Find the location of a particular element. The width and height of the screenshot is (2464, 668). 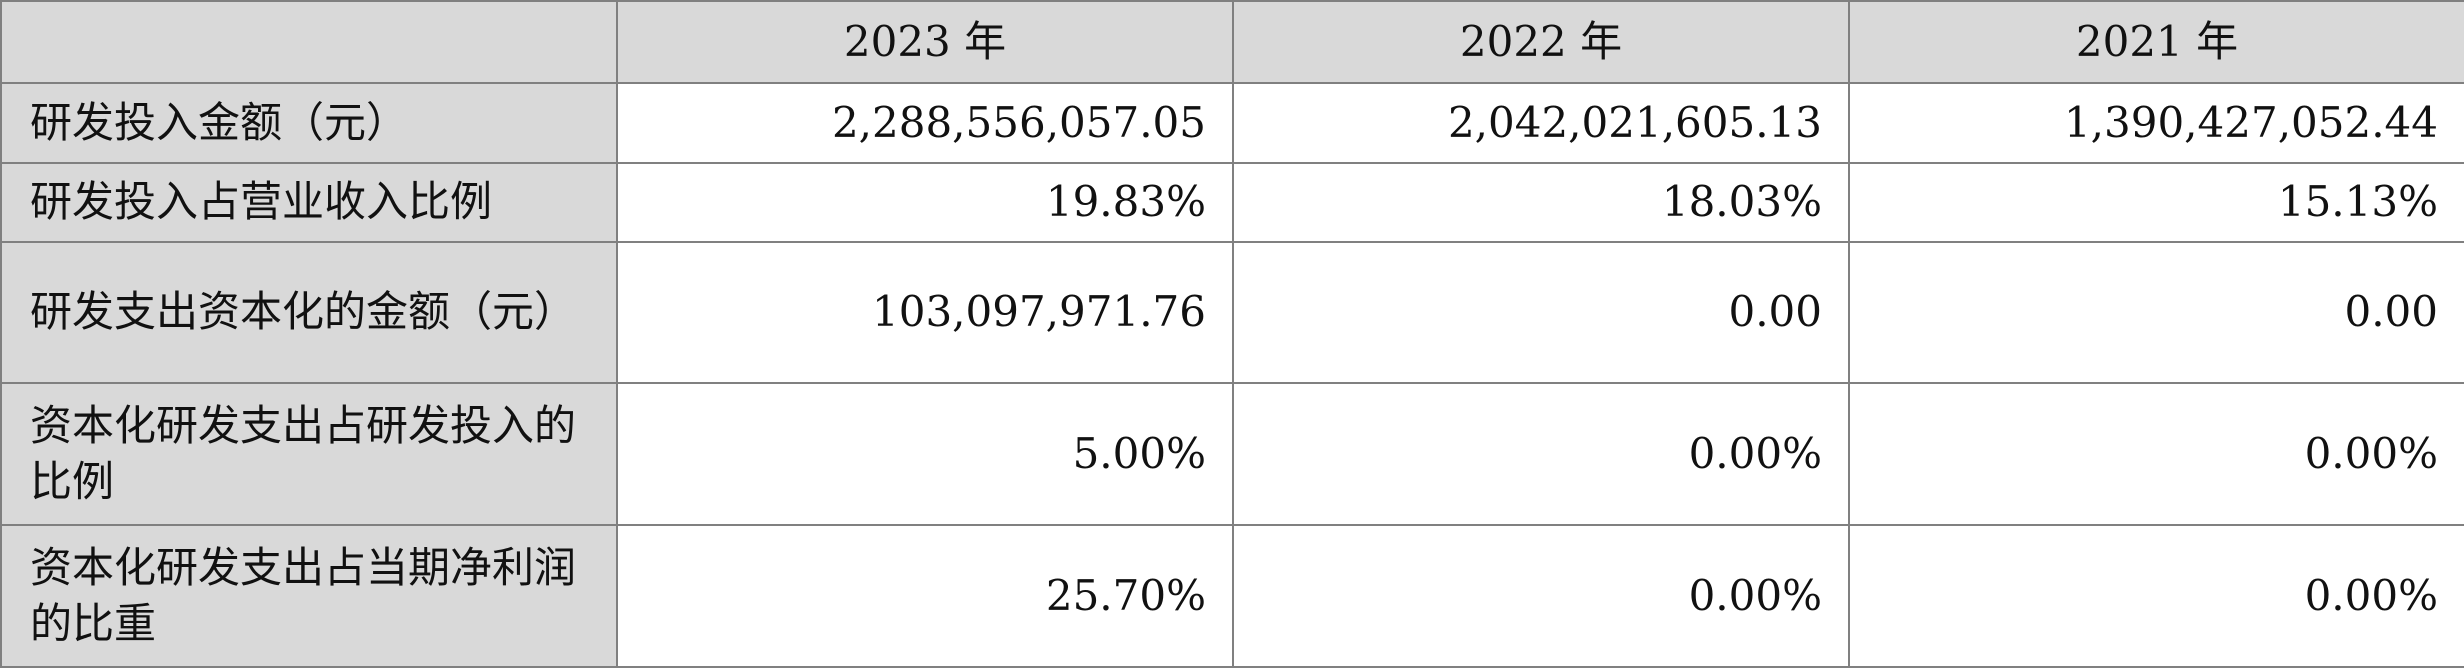

value-cell: 25.70% is located at coordinates (925, 595).